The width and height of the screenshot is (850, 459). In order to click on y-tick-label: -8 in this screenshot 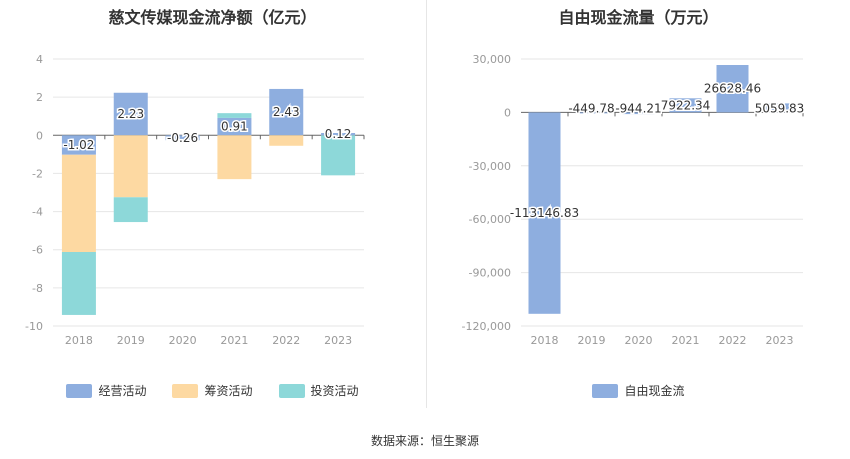, I will do `click(37, 288)`.